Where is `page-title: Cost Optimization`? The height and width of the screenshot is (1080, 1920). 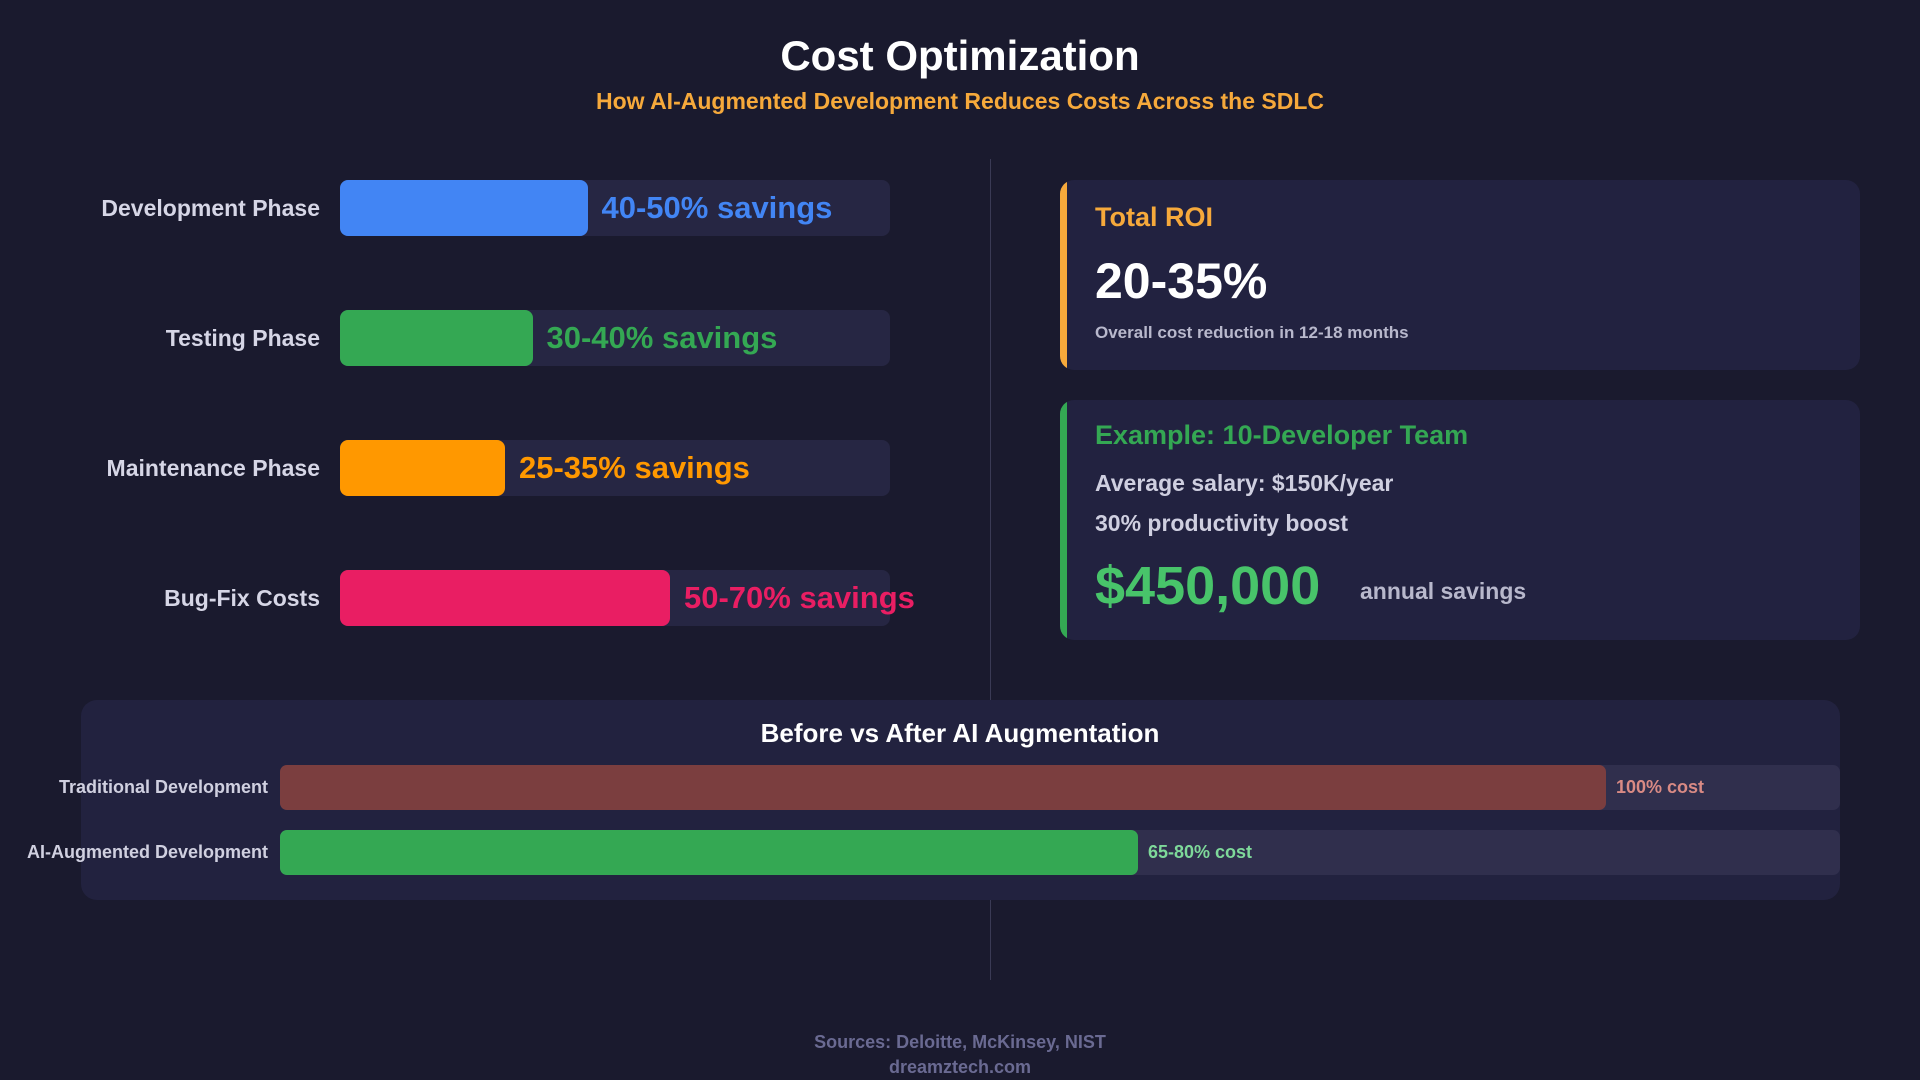
page-title: Cost Optimization is located at coordinates (960, 55).